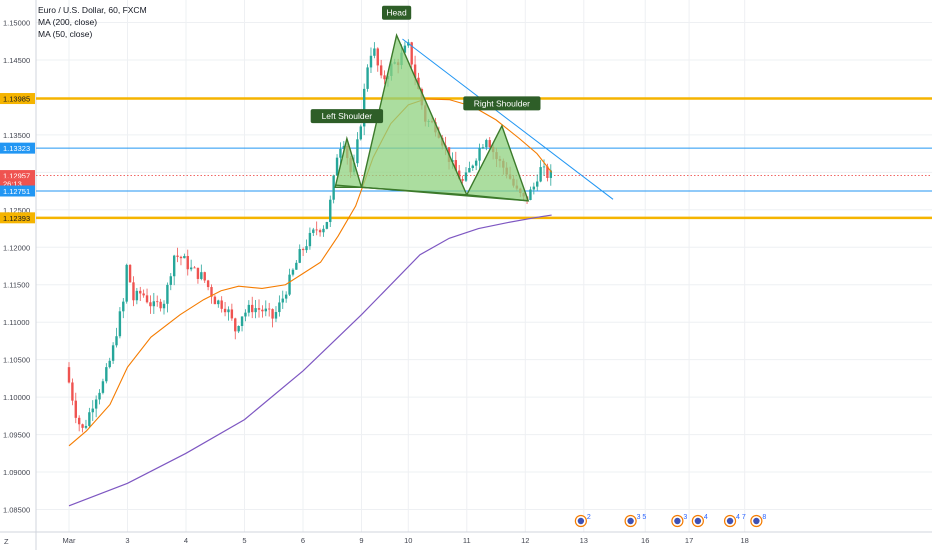 This screenshot has width=932, height=550. What do you see at coordinates (764, 517) in the screenshot?
I see `event-count: 8` at bounding box center [764, 517].